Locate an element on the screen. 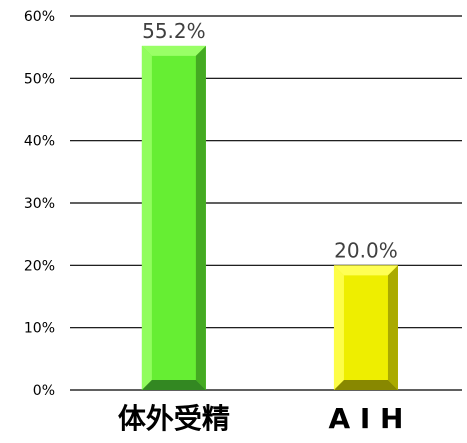 The height and width of the screenshot is (443, 467). y-tick-label: 40% is located at coordinates (39, 142).